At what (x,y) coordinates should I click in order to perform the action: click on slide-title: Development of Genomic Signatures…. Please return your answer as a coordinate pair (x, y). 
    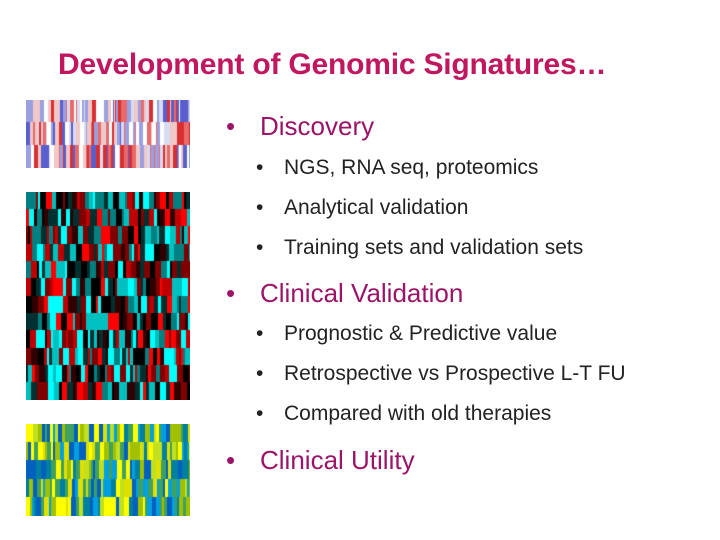
    Looking at the image, I should click on (332, 64).